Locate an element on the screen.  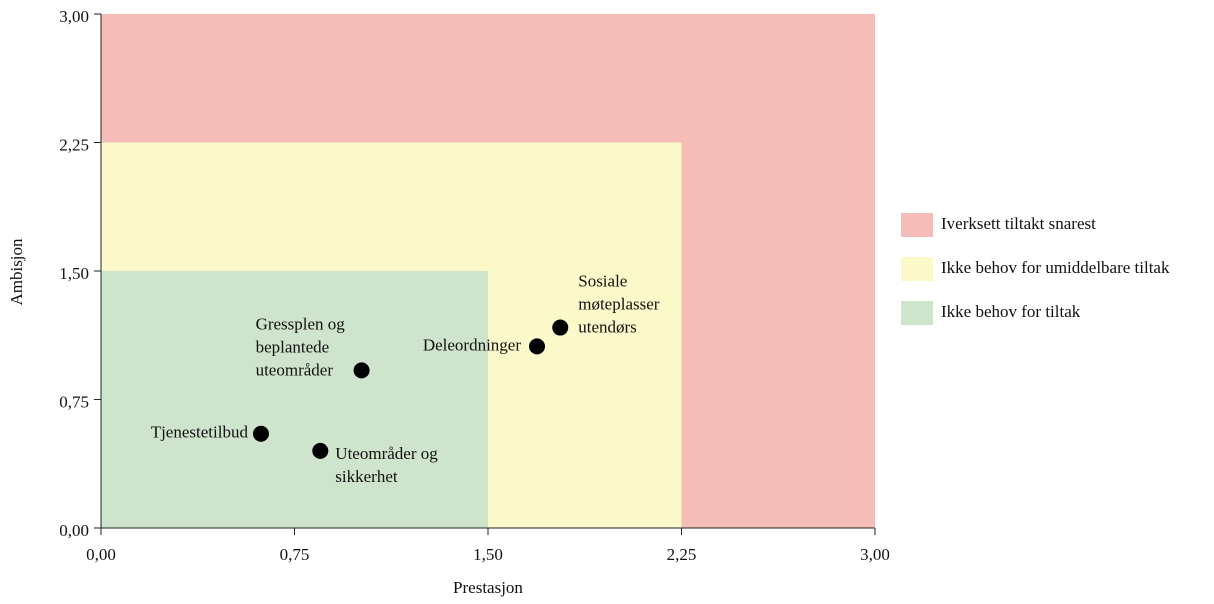
x-tick-label: 0,00 is located at coordinates (101, 554).